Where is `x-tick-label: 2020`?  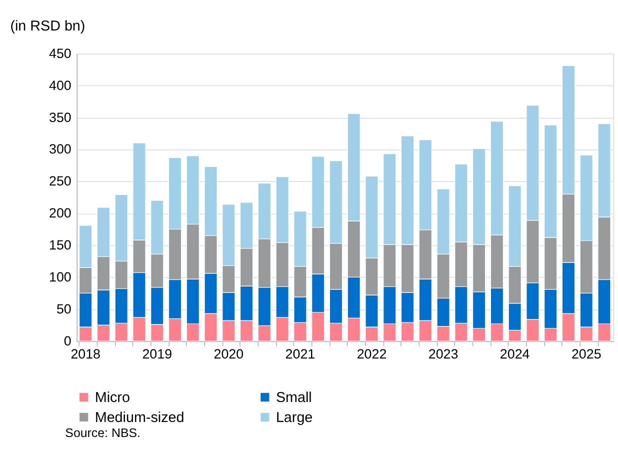 x-tick-label: 2020 is located at coordinates (229, 354).